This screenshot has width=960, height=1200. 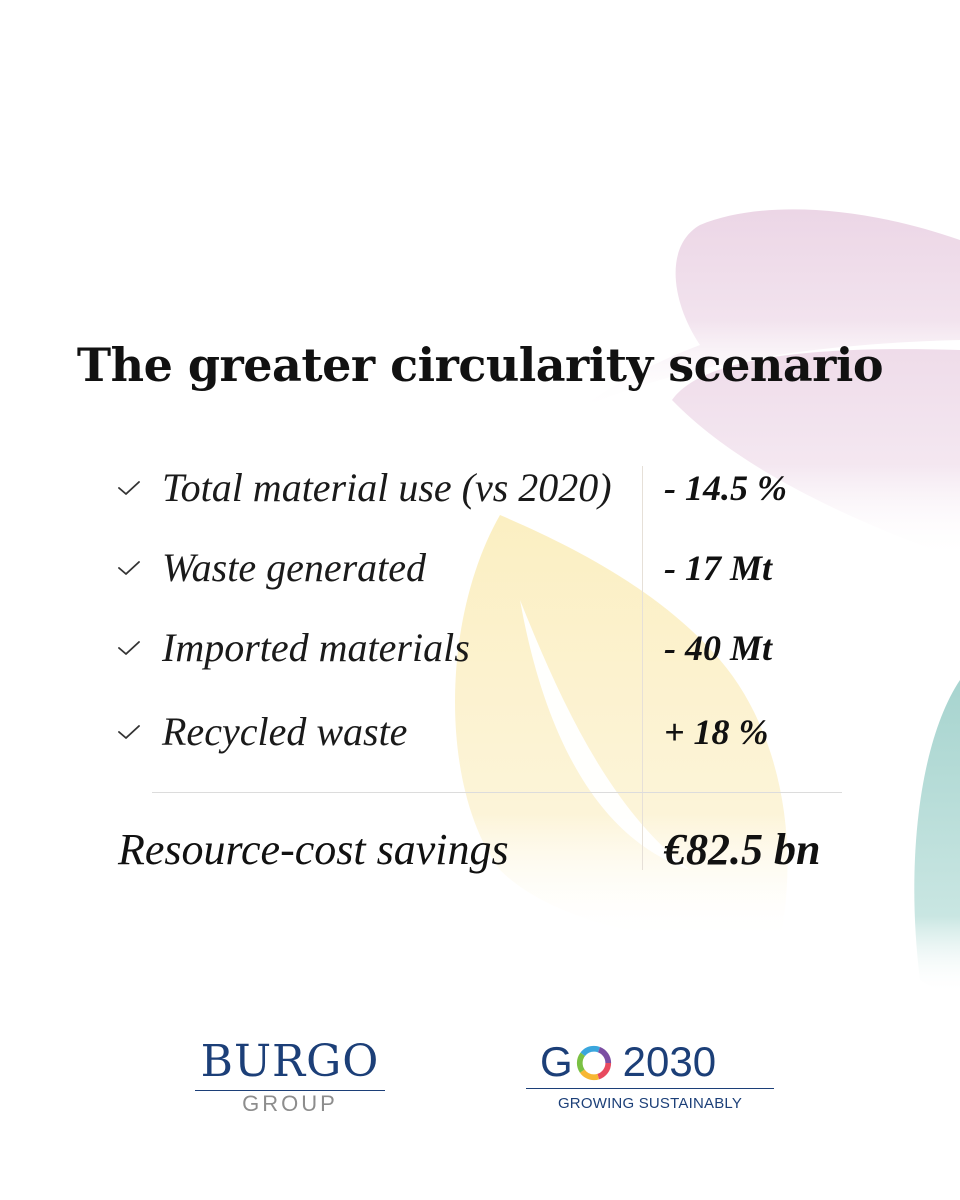 I want to click on item-value: - 40 Mt, so click(x=718, y=648).